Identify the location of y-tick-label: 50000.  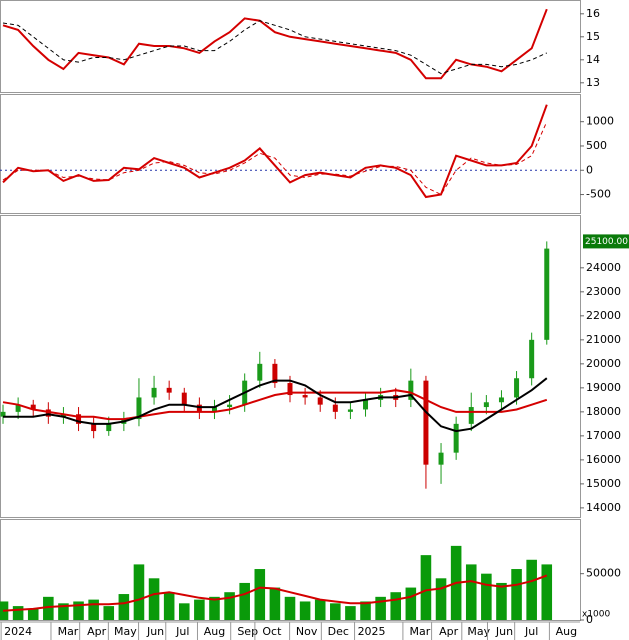
(603, 573).